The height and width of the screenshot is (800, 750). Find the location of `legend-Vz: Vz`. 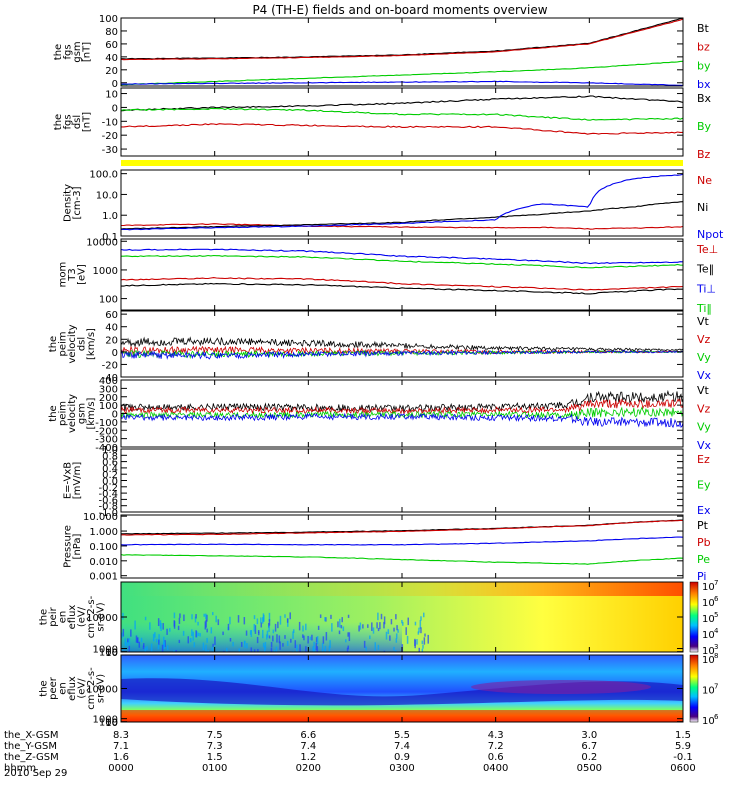

legend-Vz: Vz is located at coordinates (704, 408).